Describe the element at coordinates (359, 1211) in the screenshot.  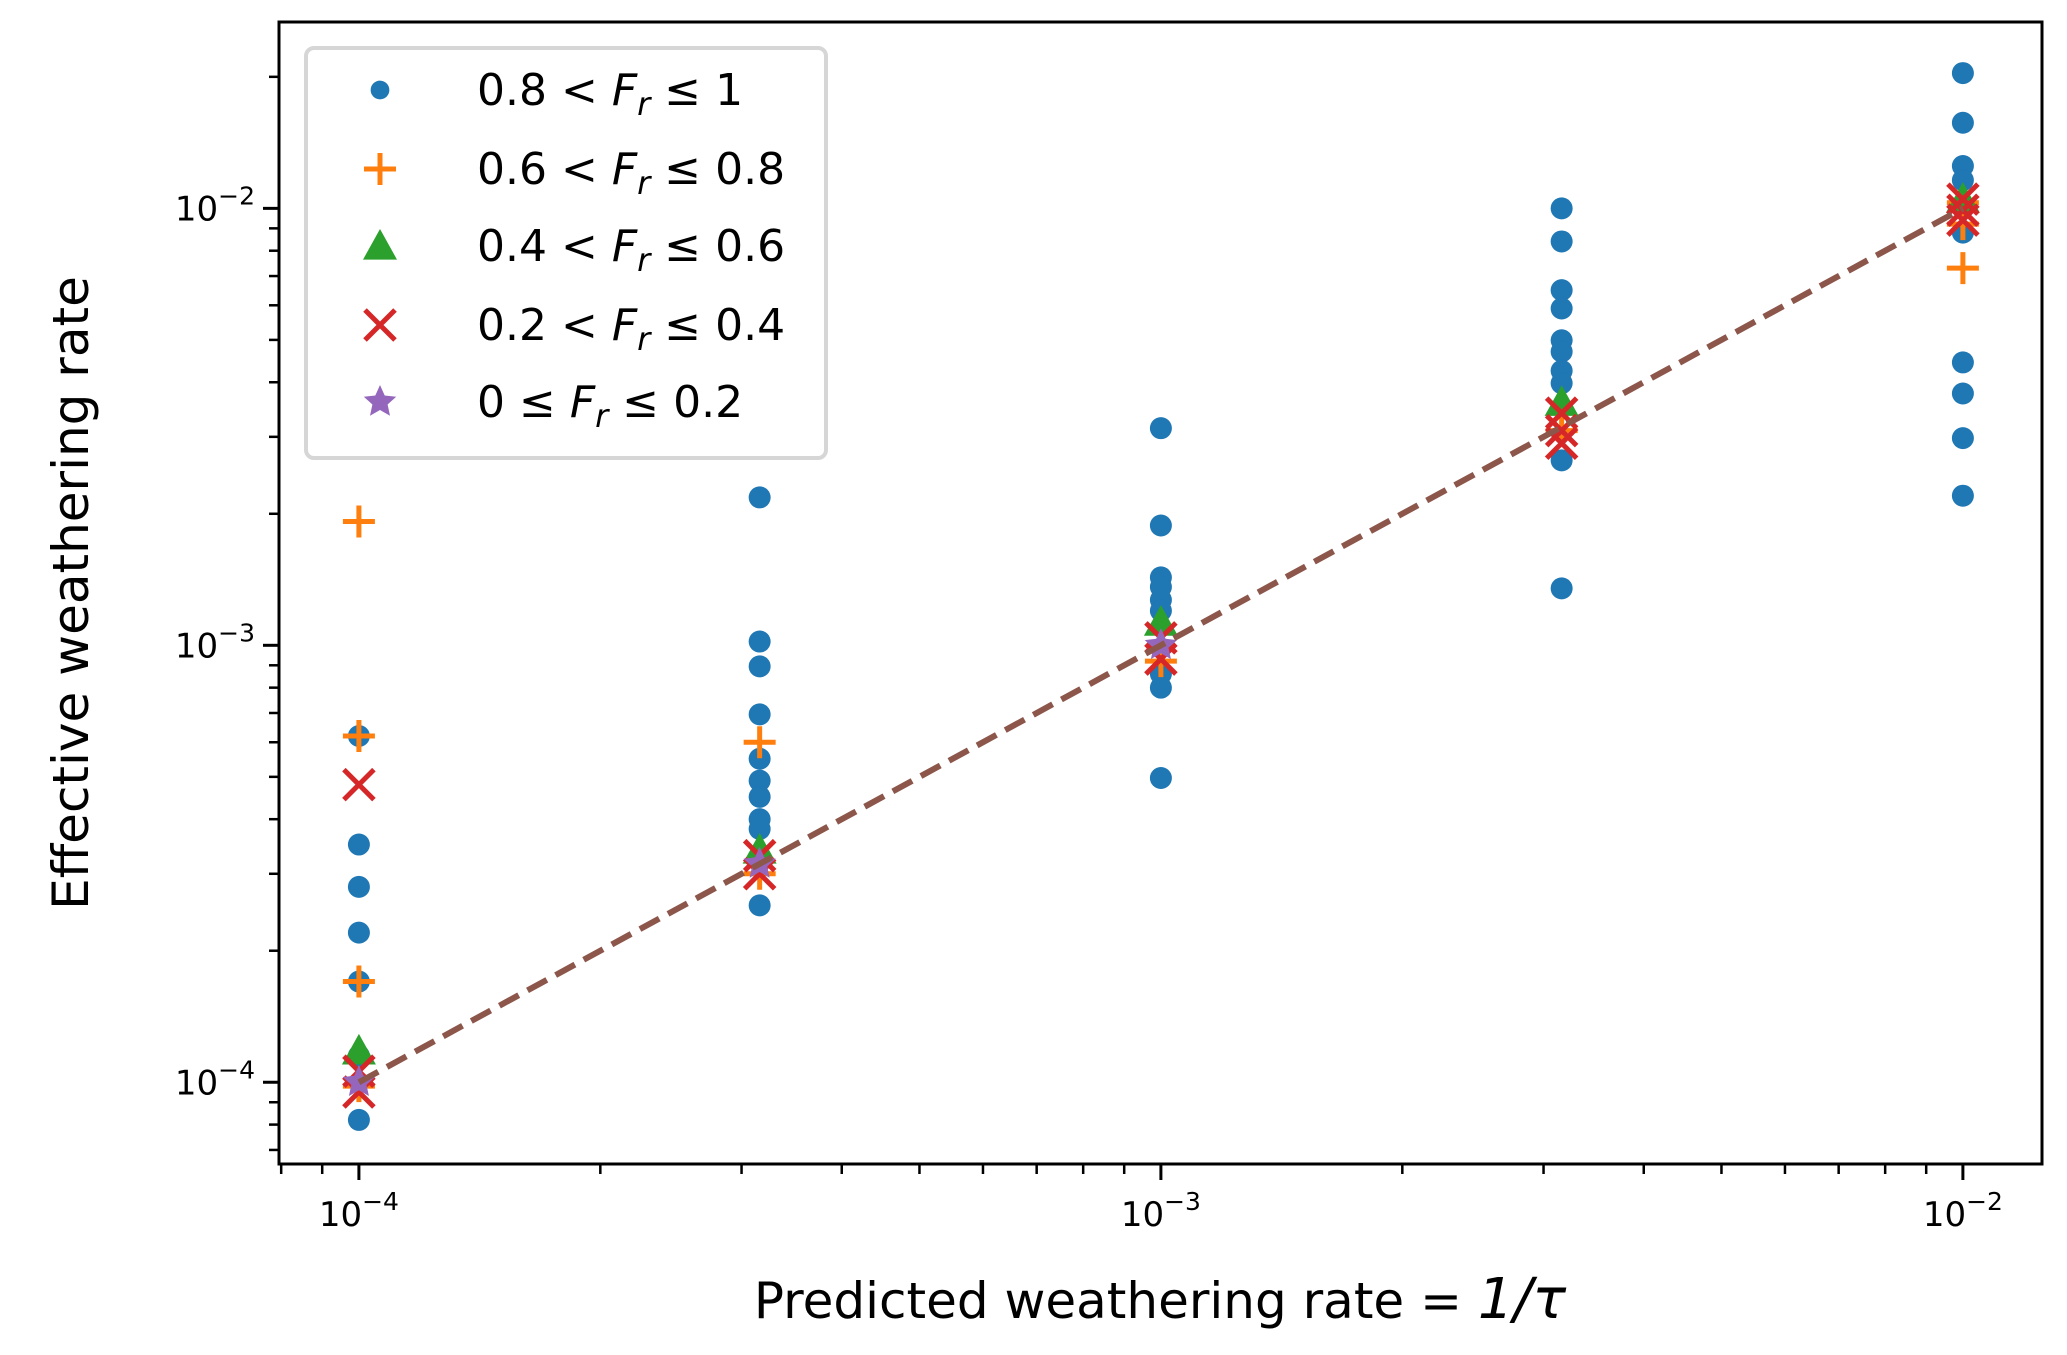
I see `x-tick-label: 10⁻⁴` at that location.